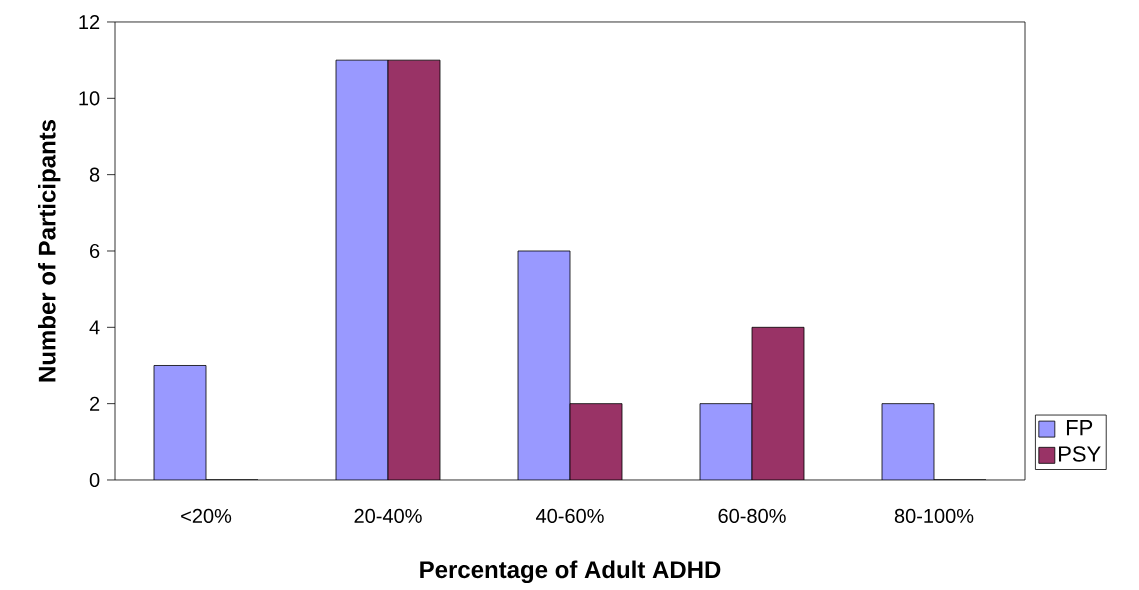 The width and height of the screenshot is (1139, 590). What do you see at coordinates (388, 516) in the screenshot?
I see `x-tick-label: 20-40%` at bounding box center [388, 516].